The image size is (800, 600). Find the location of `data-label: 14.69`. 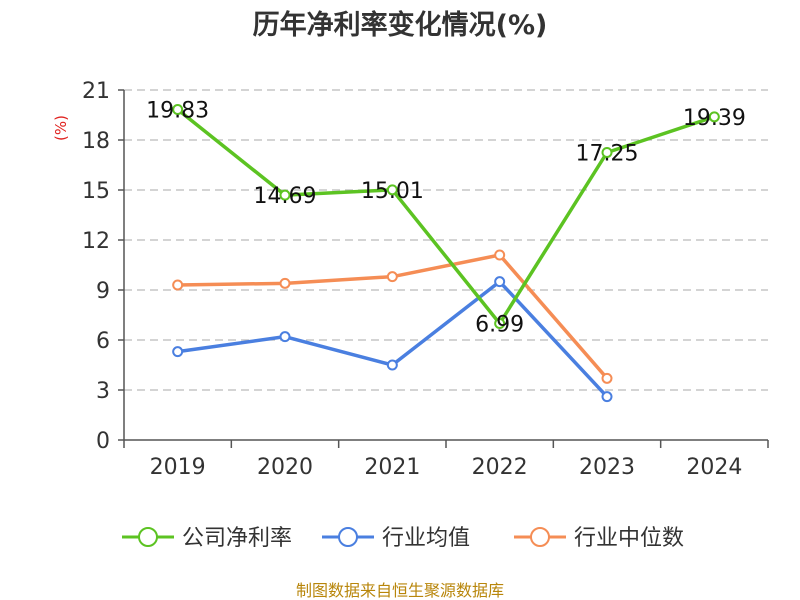

data-label: 14.69 is located at coordinates (285, 196).